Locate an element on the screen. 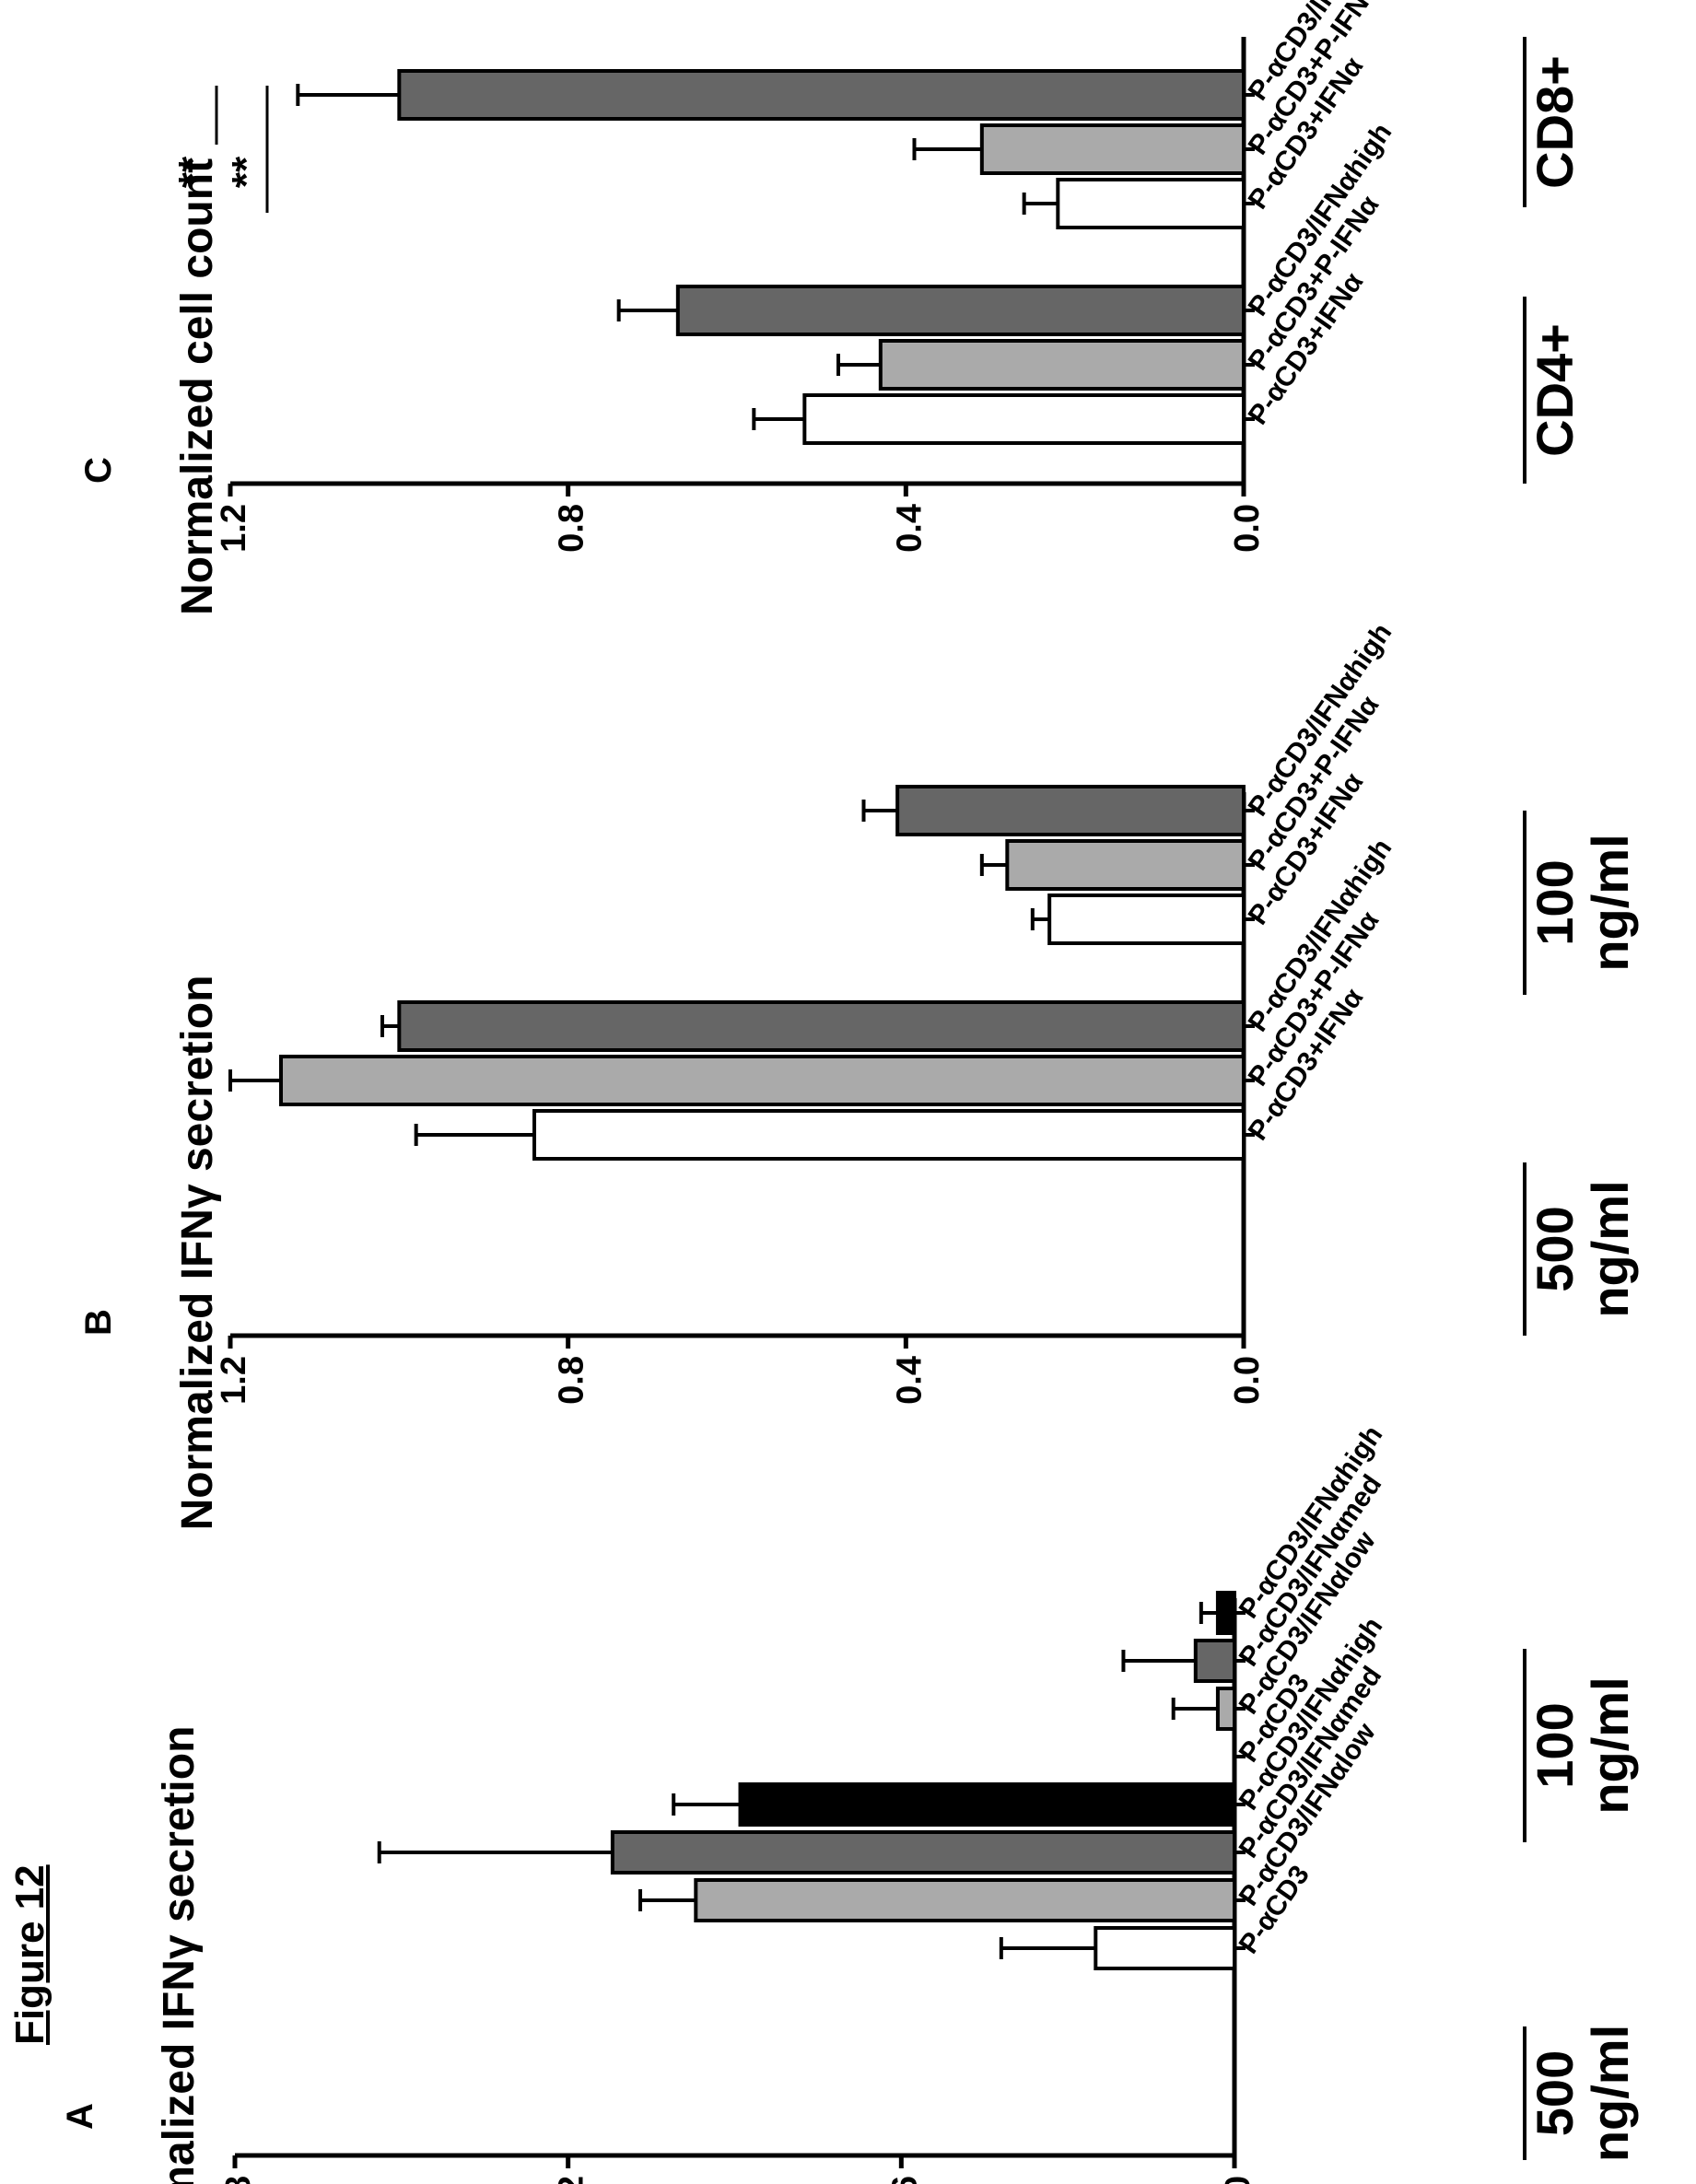  panel-c-ytick-label: 0.4 is located at coordinates (909, 528).